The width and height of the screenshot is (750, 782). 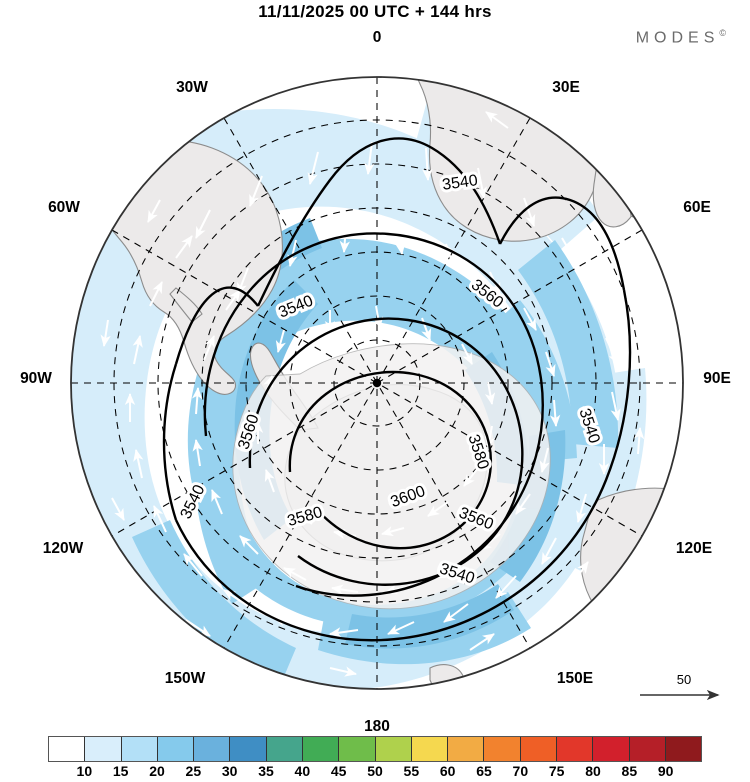 What do you see at coordinates (192, 87) in the screenshot?
I see `longitude-label-30W: 30W` at bounding box center [192, 87].